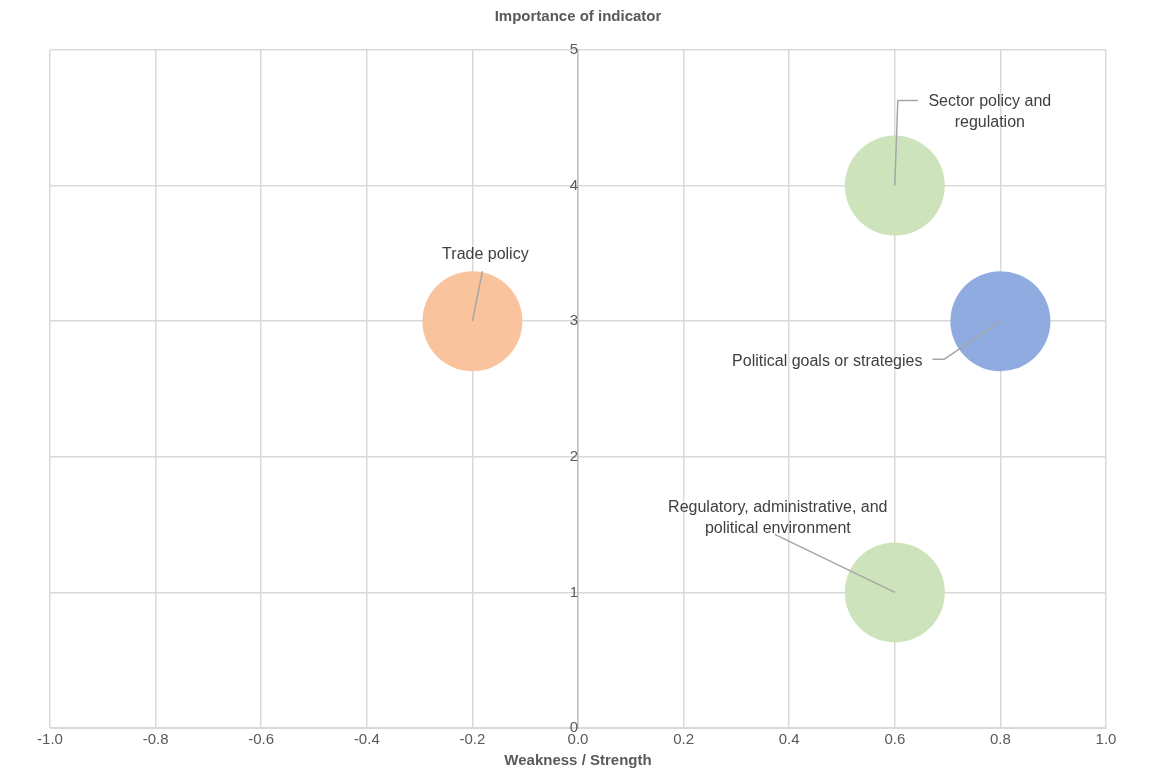 This screenshot has width=1156, height=778. I want to click on y-tick-label: 4, so click(573, 184).